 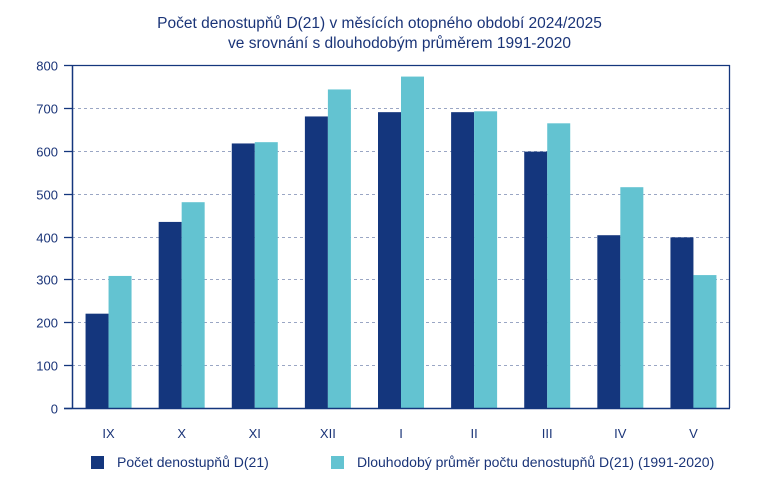 What do you see at coordinates (47, 323) in the screenshot?
I see `y-tick-label: 200` at bounding box center [47, 323].